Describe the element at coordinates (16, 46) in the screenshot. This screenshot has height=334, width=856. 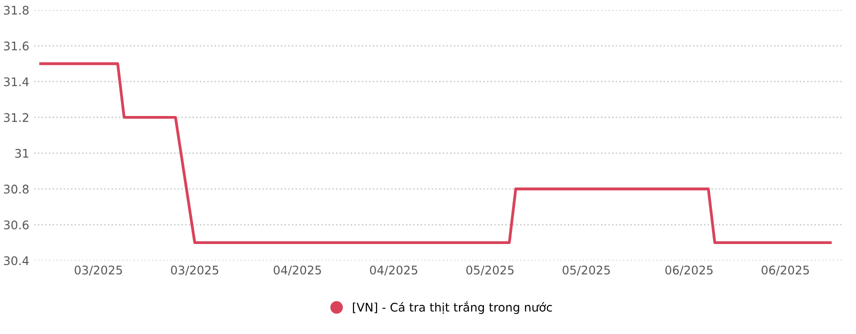
I see `y-tick-label: 31.6` at that location.